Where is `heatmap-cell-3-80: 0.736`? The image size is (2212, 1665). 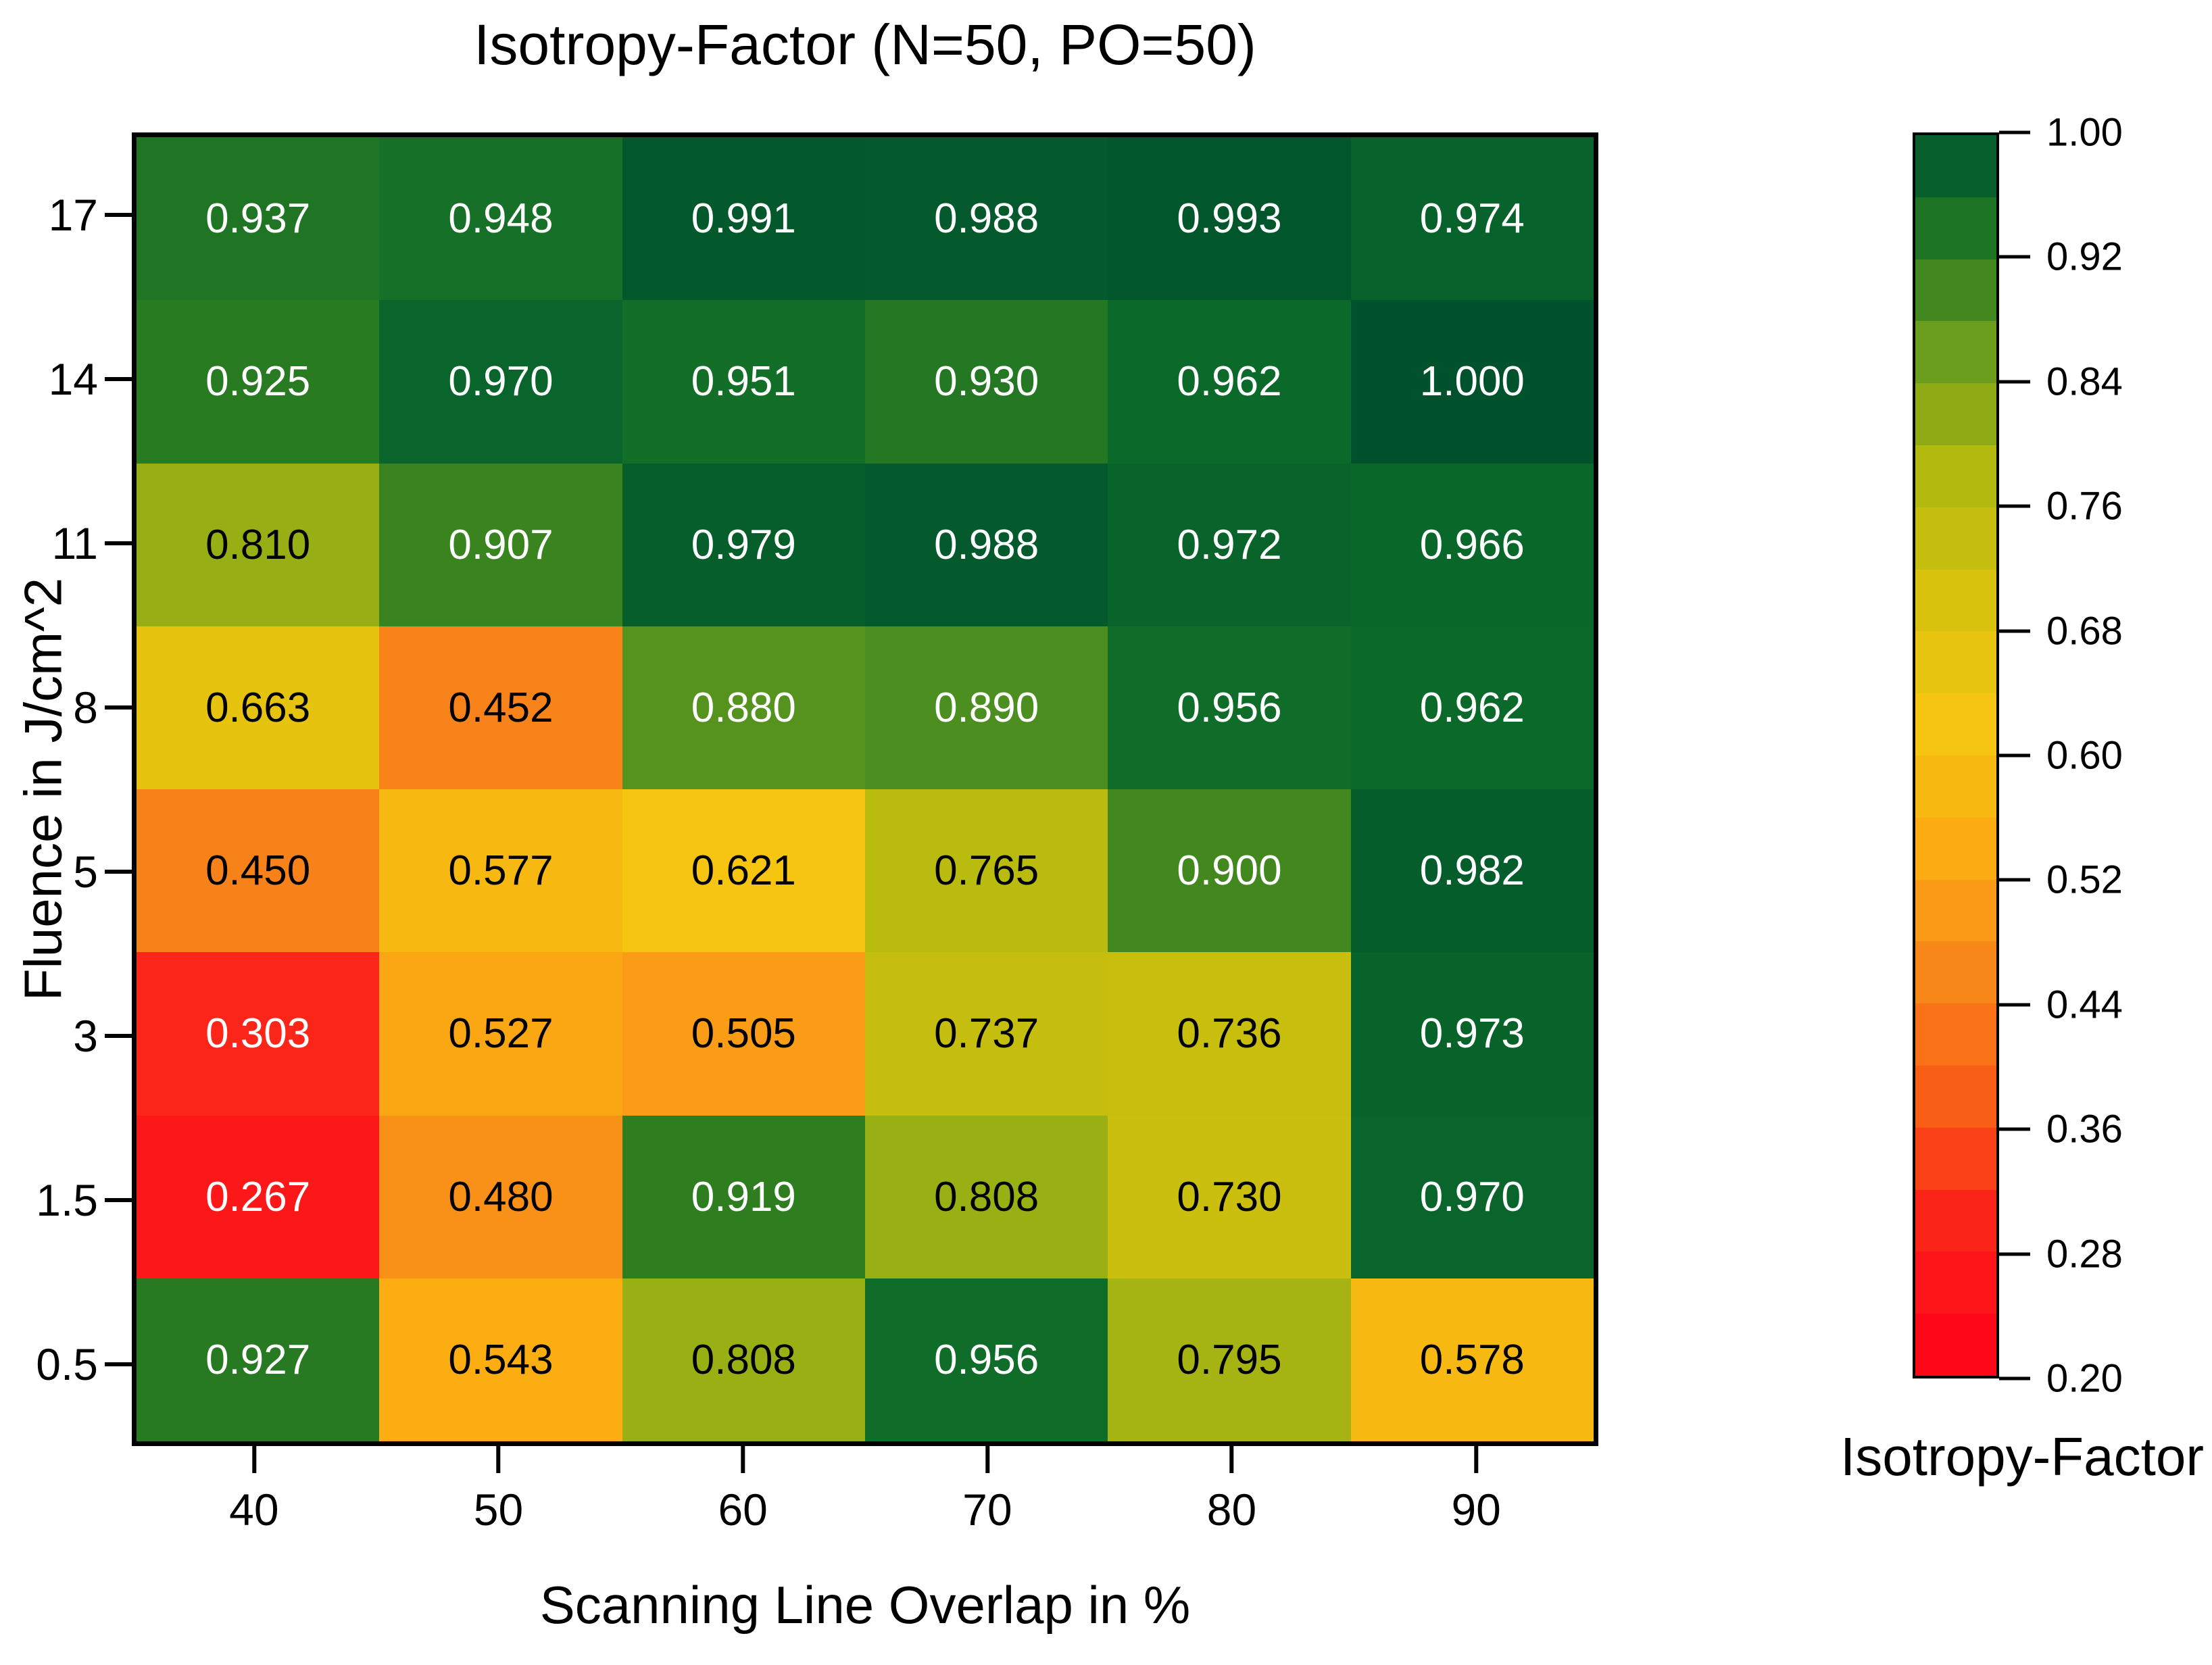
heatmap-cell-3-80: 0.736 is located at coordinates (1229, 1034).